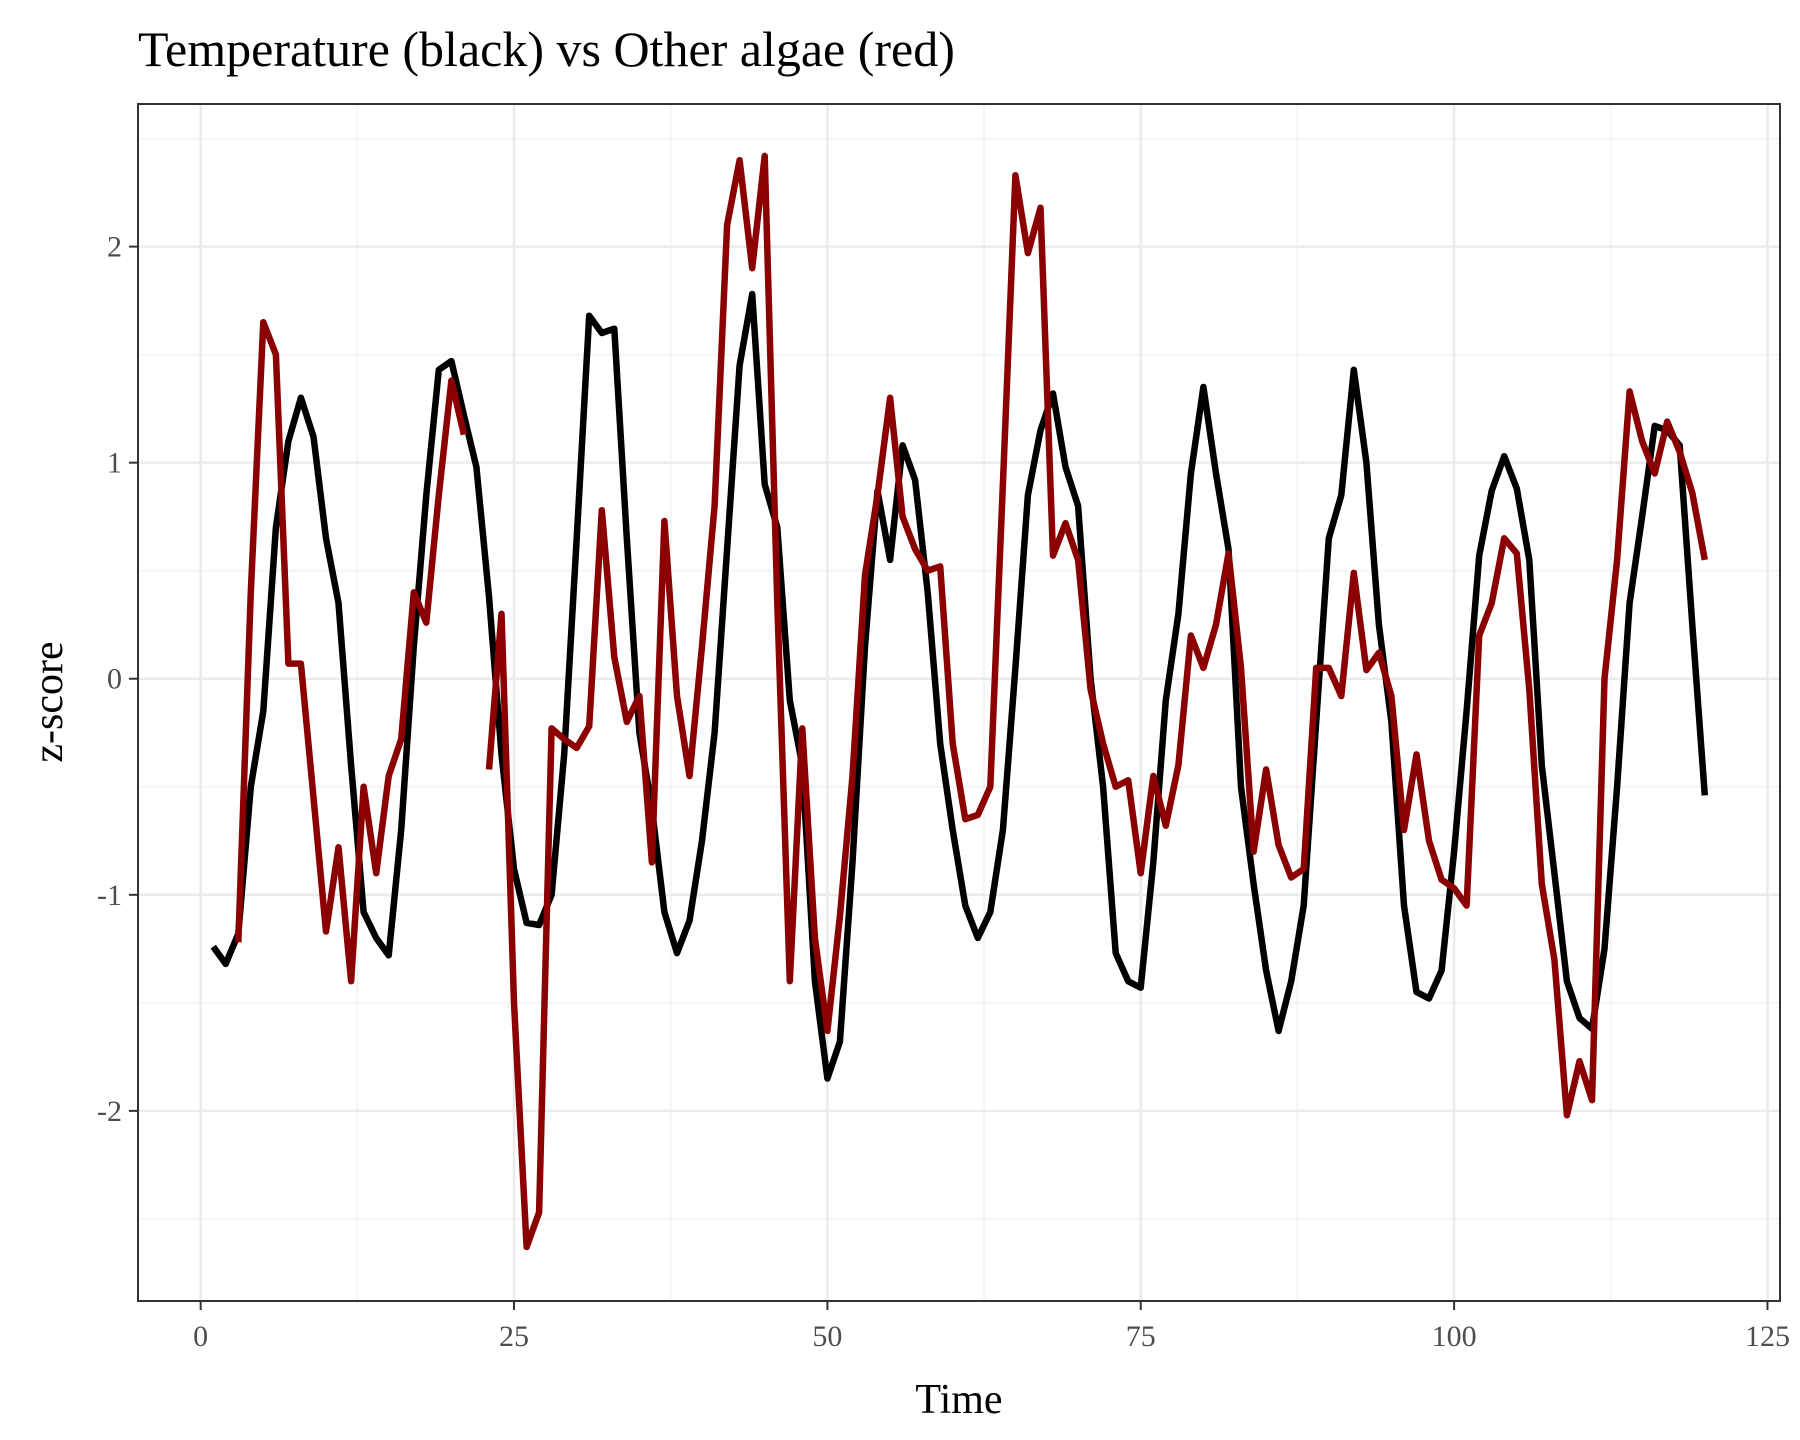 This screenshot has height=1440, width=1800. I want to click on x-tick-label: 25, so click(514, 1336).